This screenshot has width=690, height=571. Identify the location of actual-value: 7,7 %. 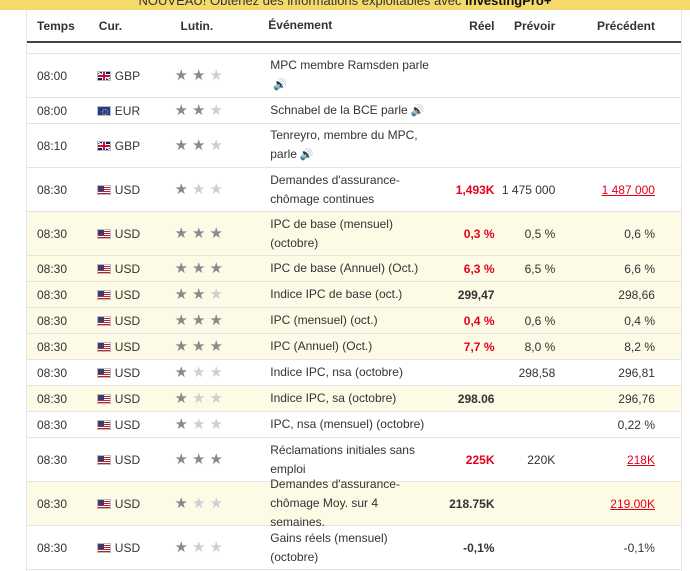
(479, 346).